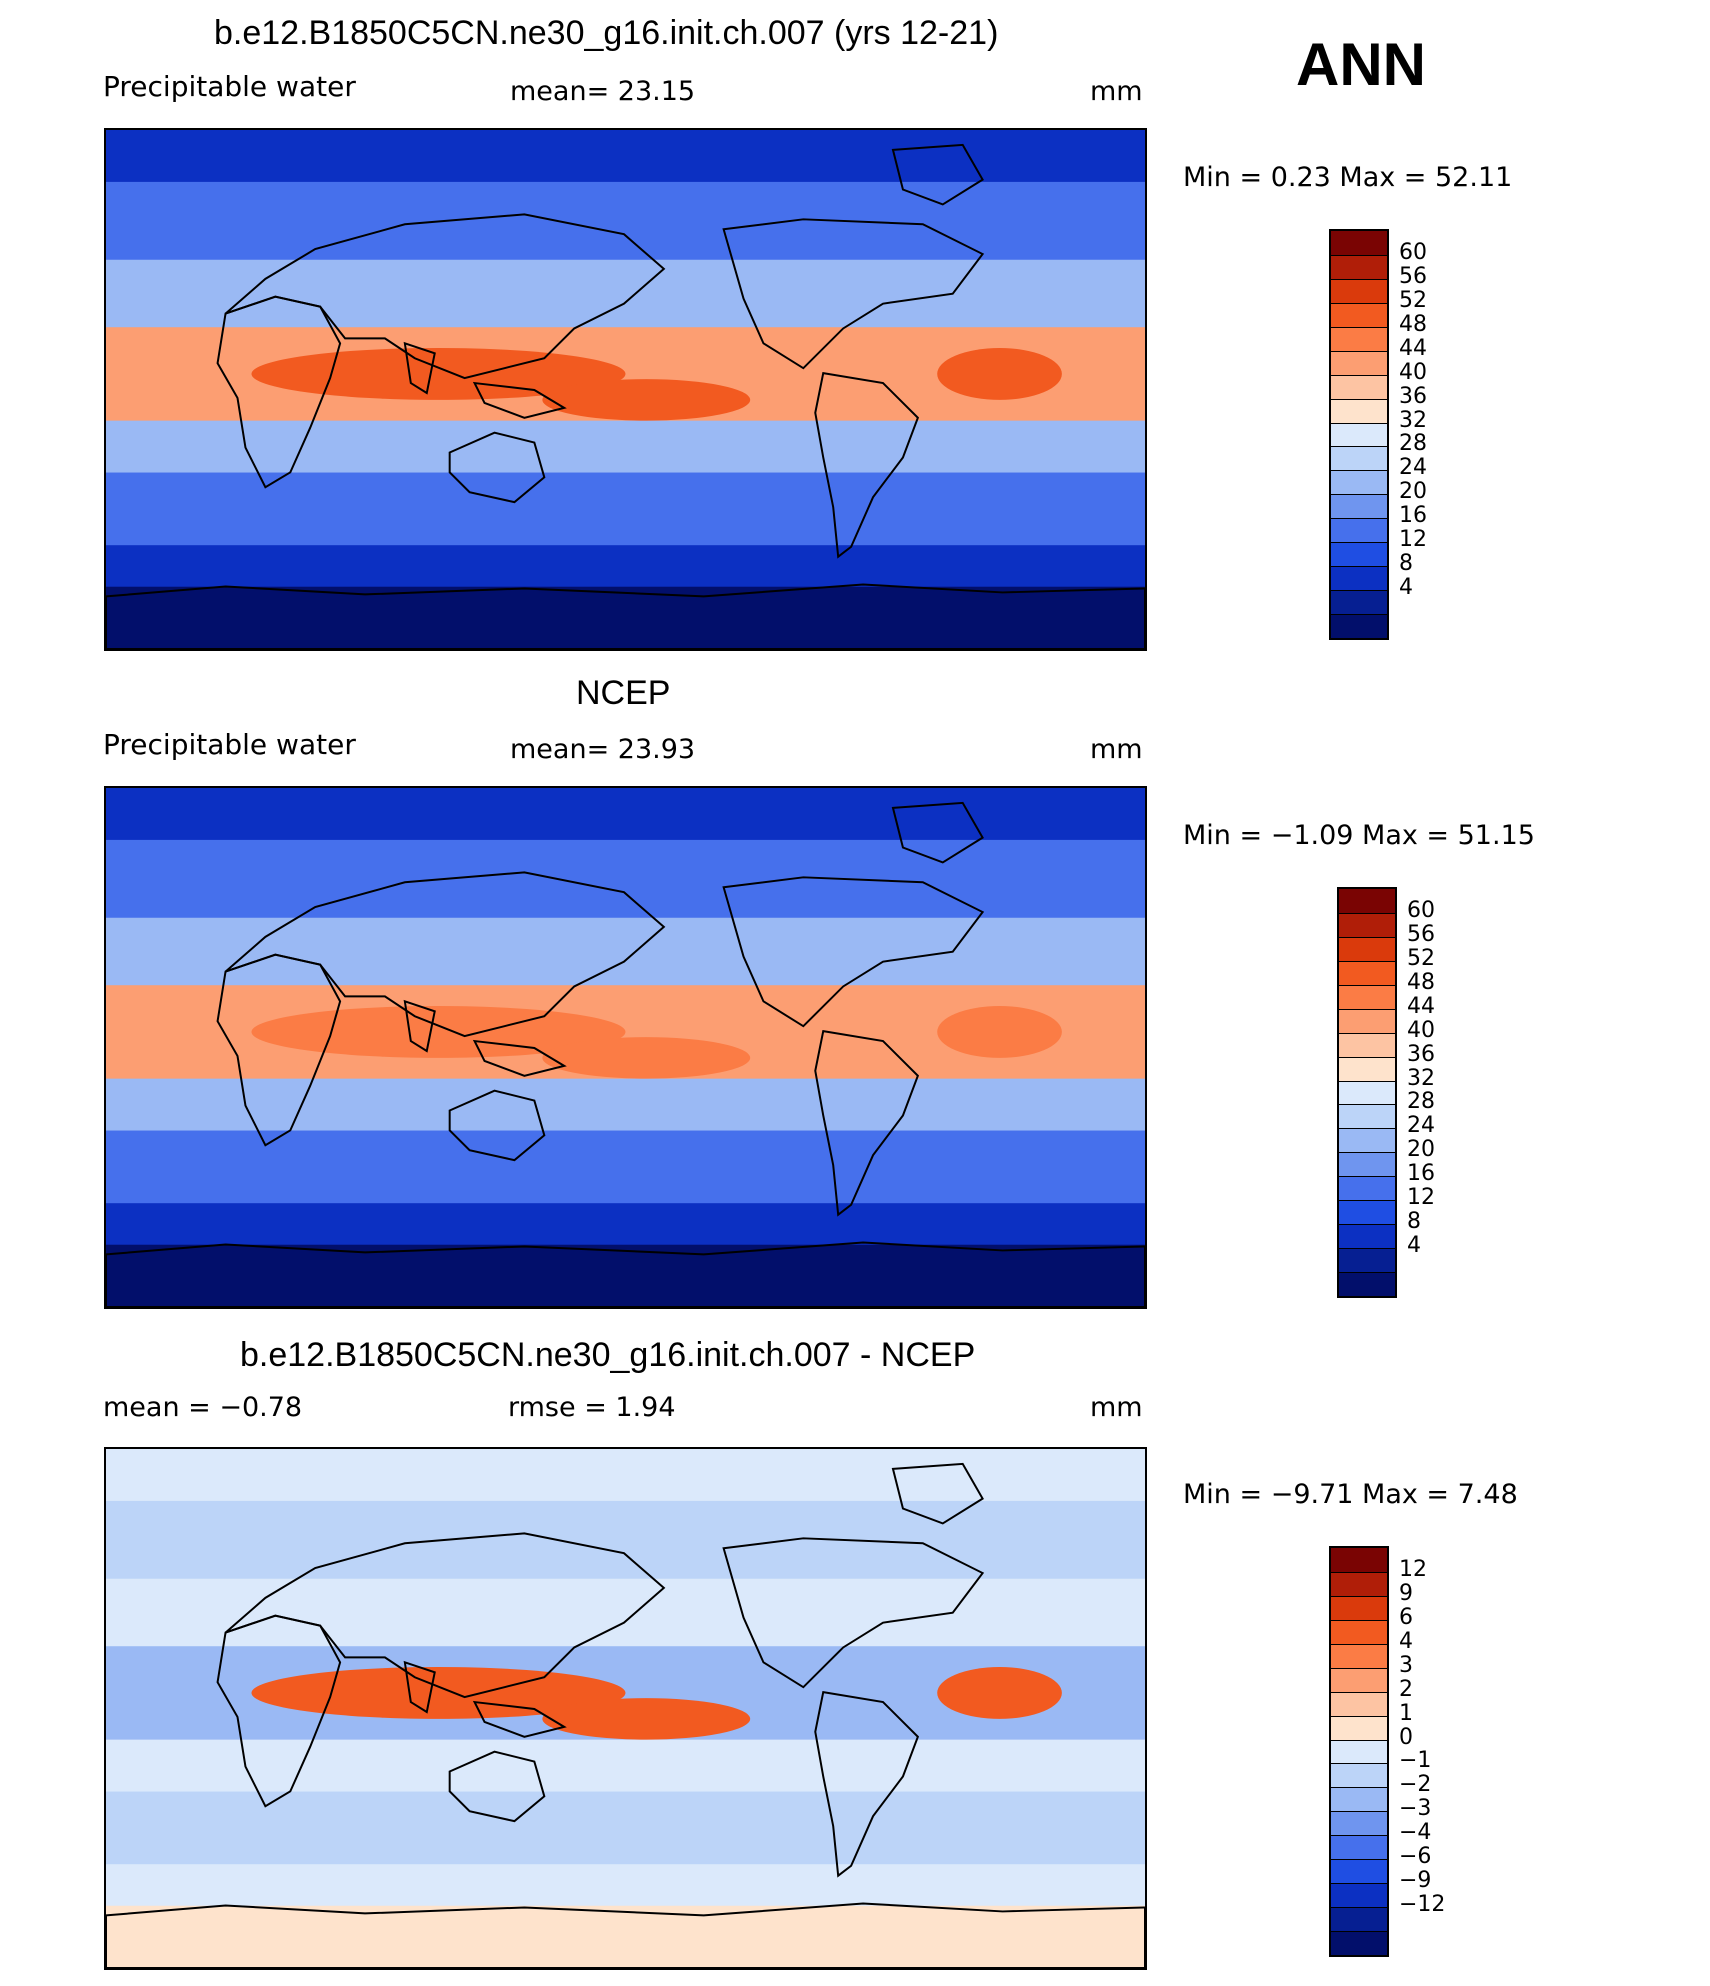 The height and width of the screenshot is (1986, 1710). I want to click on panel-2-title: NCEP, so click(623, 693).